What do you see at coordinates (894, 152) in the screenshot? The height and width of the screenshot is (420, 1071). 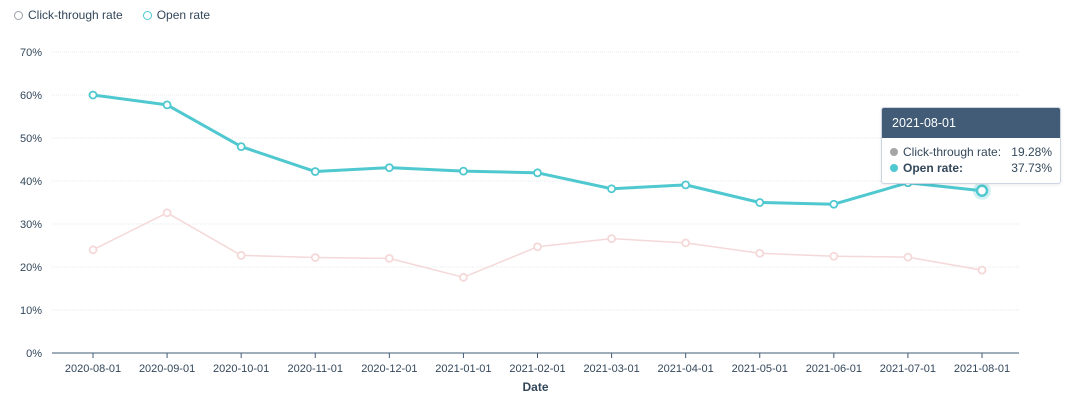 I see `tooltip-ctr-dot-icon` at bounding box center [894, 152].